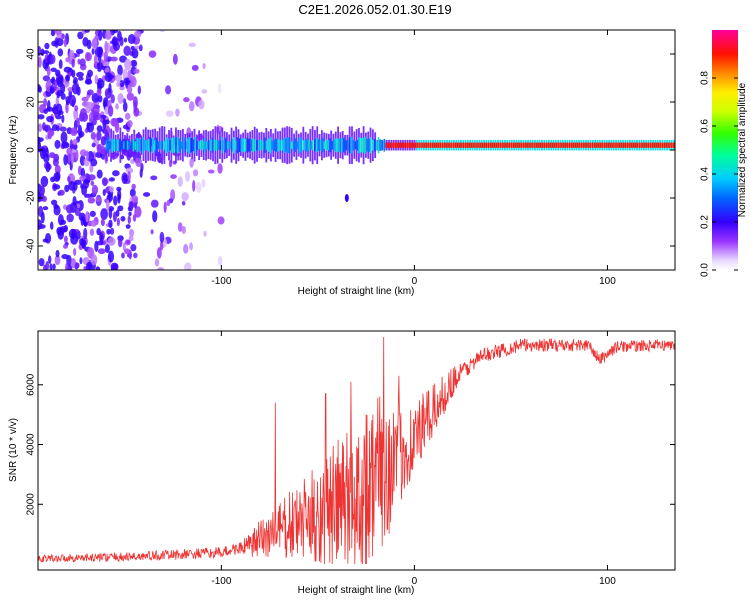 Image resolution: width=750 pixels, height=600 pixels. What do you see at coordinates (221, 581) in the screenshot?
I see `snr-x-tick-label: -100` at bounding box center [221, 581].